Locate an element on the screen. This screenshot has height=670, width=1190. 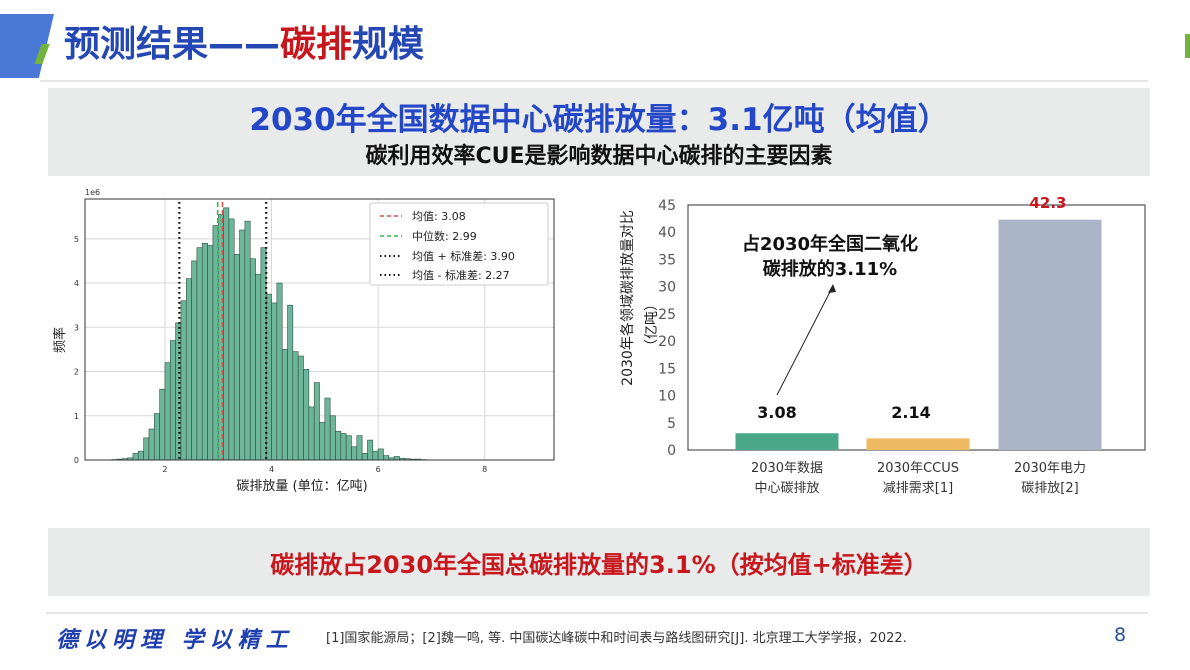
svg-text: 40 is located at coordinates (667, 233).